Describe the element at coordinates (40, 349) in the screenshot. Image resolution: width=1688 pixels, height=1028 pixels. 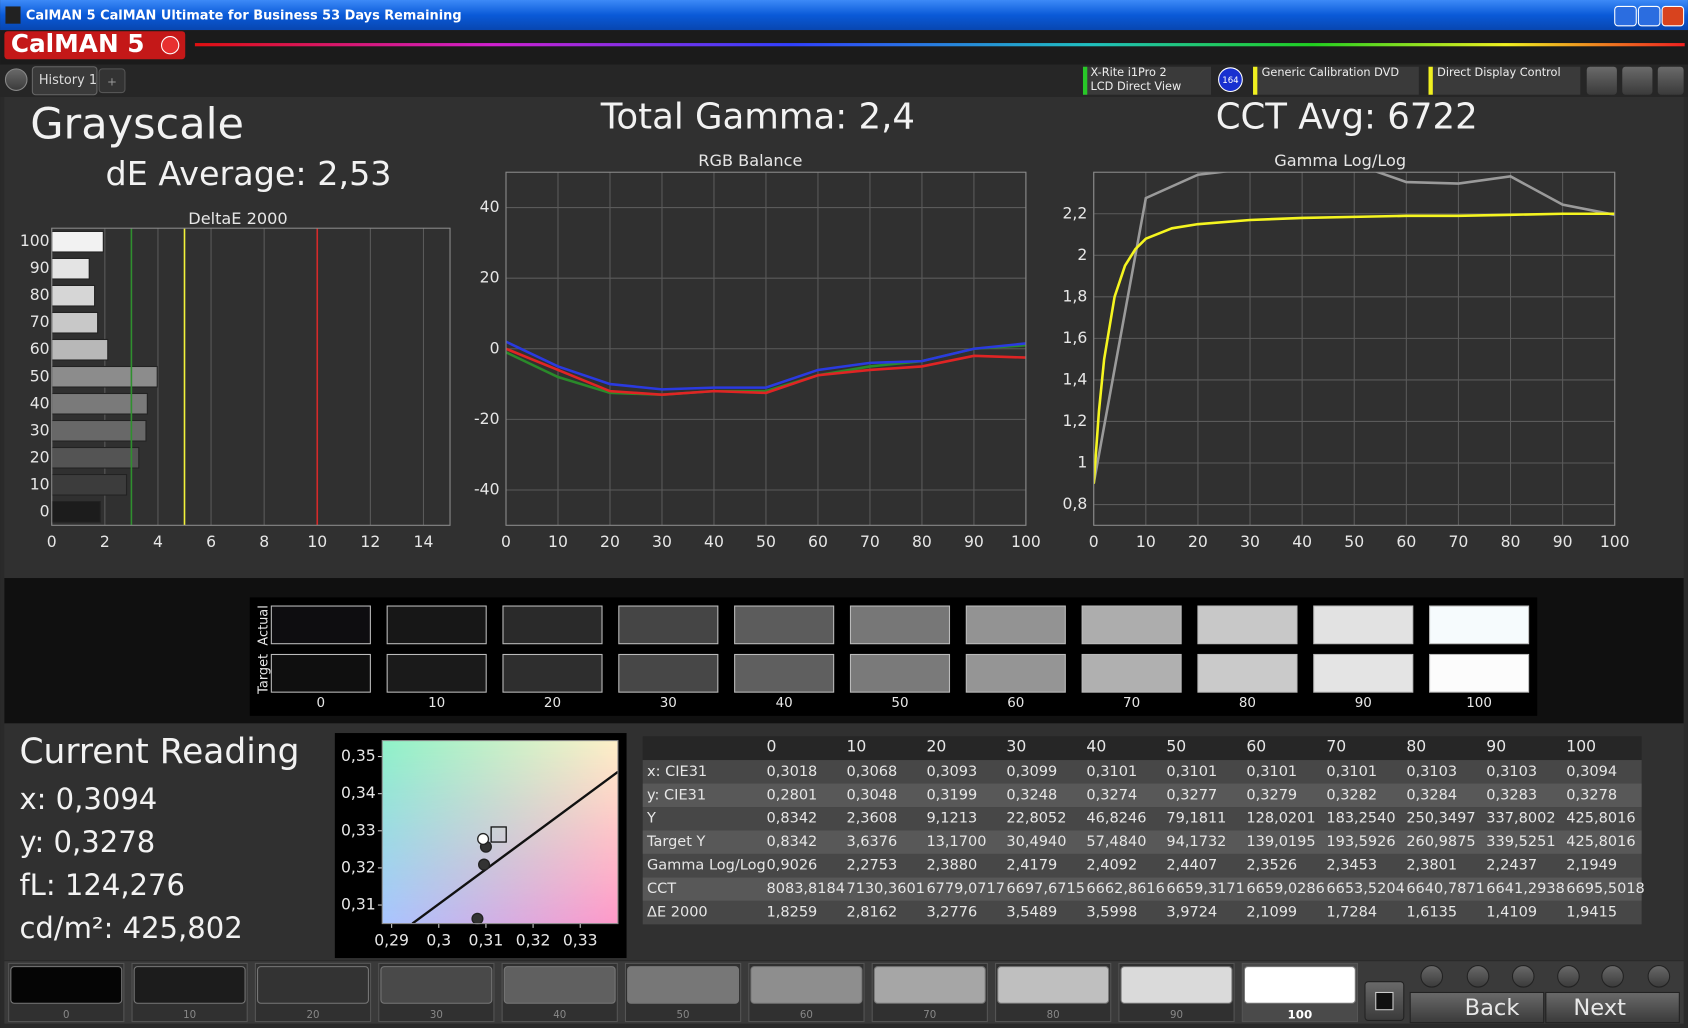
I see `y-tick-label: 60` at that location.